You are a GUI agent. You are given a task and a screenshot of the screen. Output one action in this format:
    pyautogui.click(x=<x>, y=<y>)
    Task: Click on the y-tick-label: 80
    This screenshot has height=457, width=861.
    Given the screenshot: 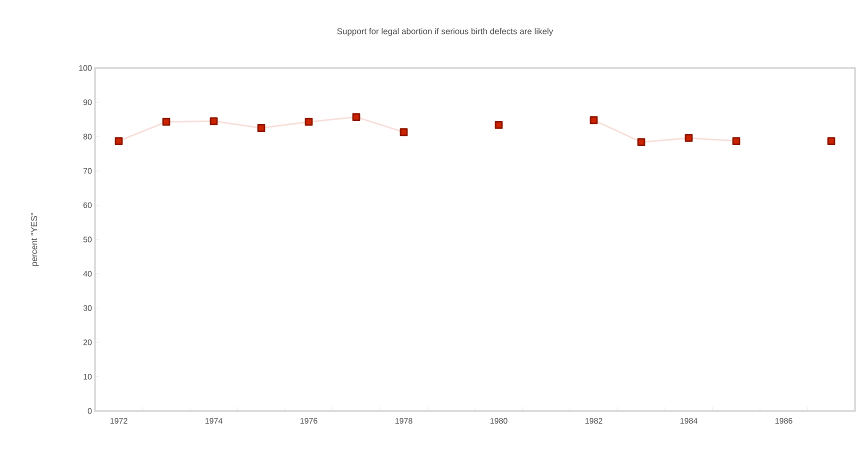 What is the action you would take?
    pyautogui.click(x=87, y=137)
    